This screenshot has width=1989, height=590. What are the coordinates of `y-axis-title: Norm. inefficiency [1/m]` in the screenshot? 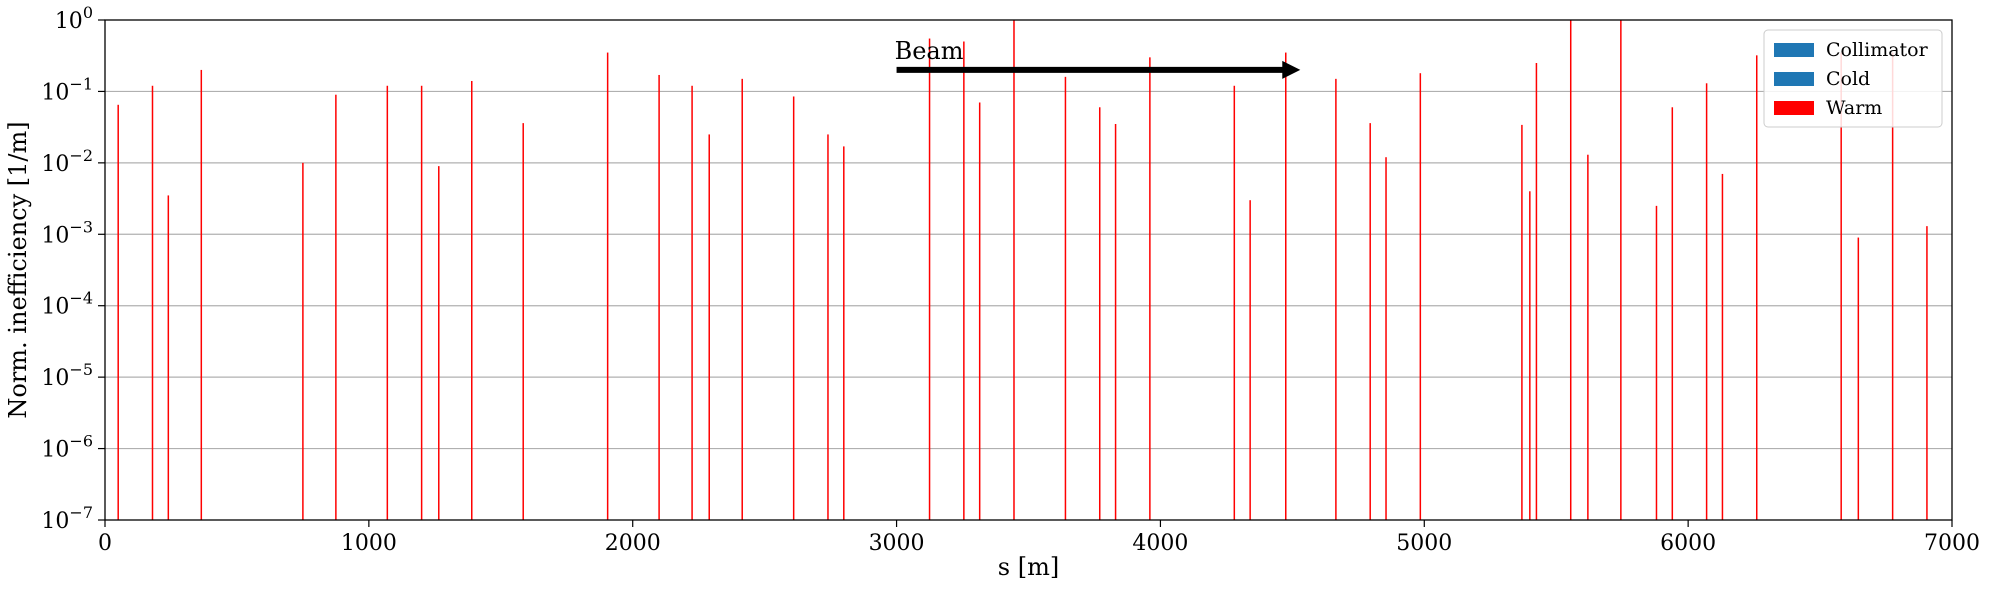 It's located at (18, 269).